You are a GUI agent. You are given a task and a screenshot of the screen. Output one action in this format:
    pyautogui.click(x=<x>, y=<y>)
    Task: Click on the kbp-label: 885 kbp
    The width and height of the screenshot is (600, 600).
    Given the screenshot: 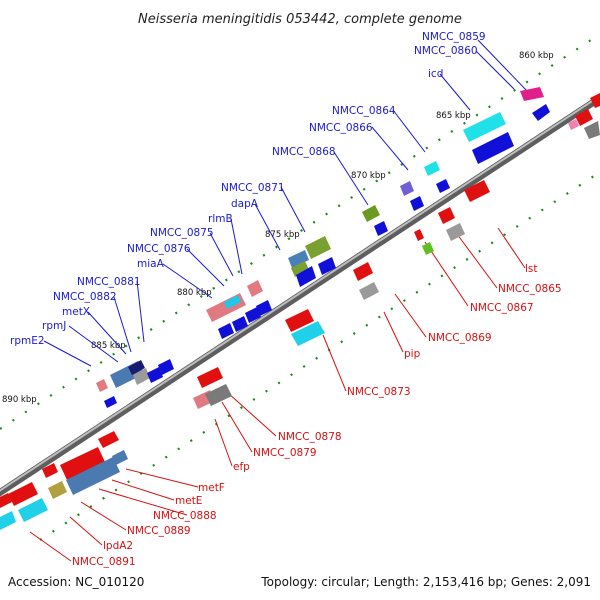 What is the action you would take?
    pyautogui.click(x=108, y=346)
    